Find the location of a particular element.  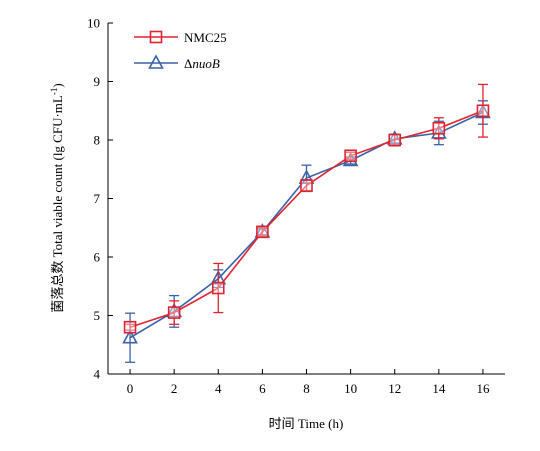

y-axis-title-close: ) is located at coordinates (57, 85).